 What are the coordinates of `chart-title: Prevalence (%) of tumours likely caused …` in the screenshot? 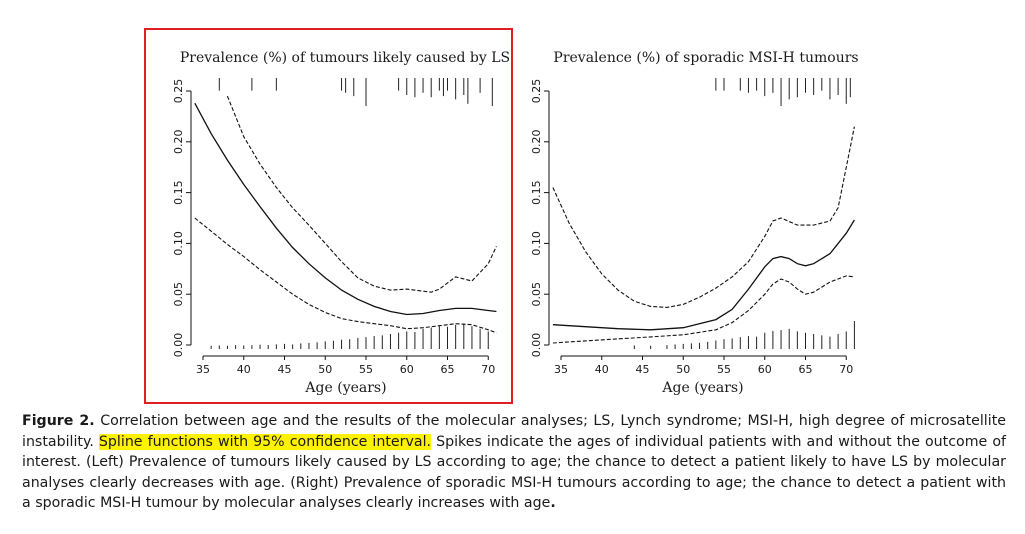 It's located at (345, 58).